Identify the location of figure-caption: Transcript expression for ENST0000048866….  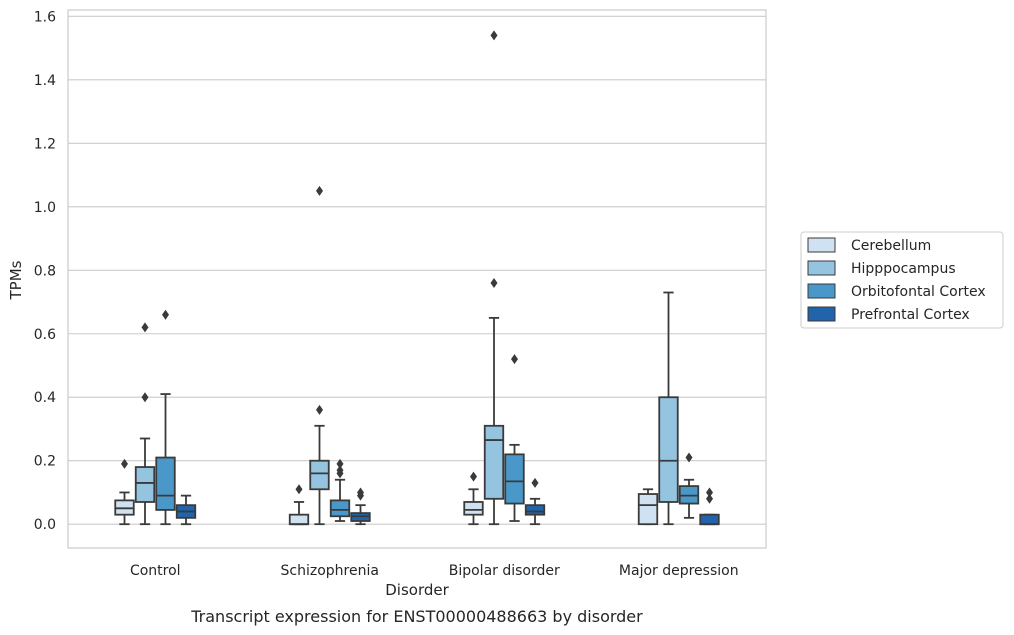
(416, 616).